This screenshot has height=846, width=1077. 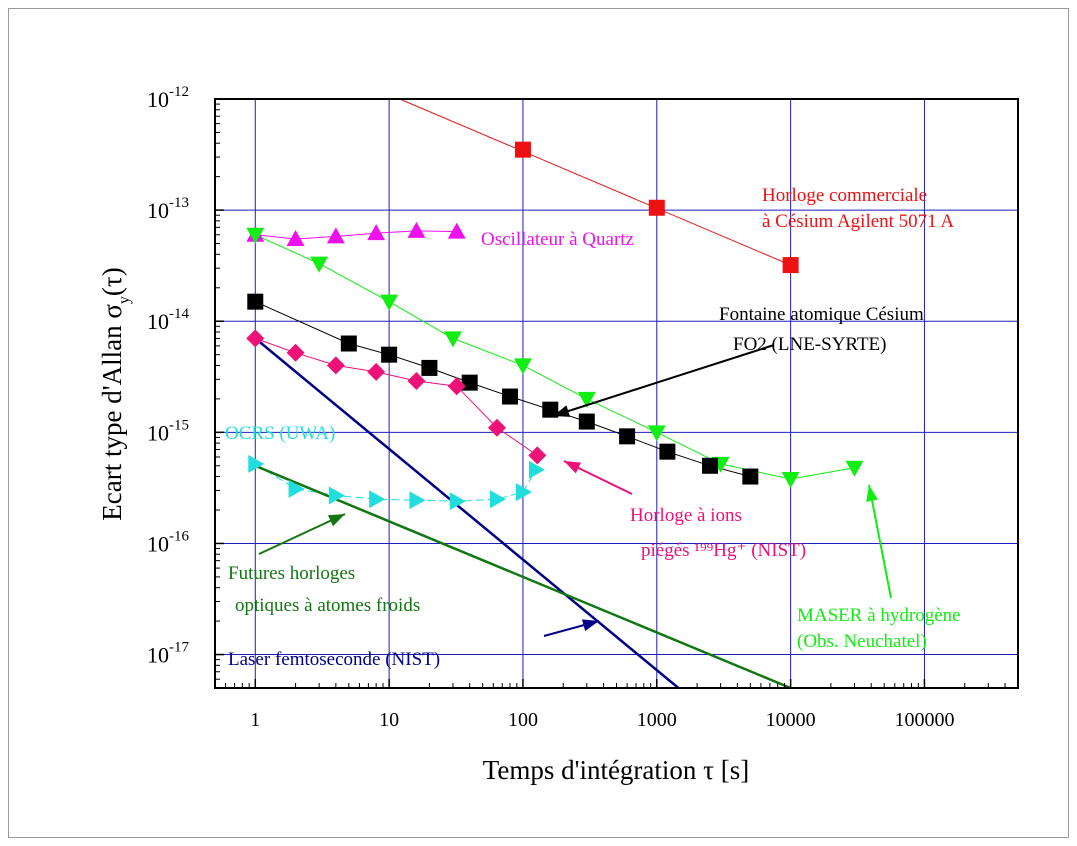 What do you see at coordinates (179, 648) in the screenshot?
I see `y-tick-exponent: -17` at bounding box center [179, 648].